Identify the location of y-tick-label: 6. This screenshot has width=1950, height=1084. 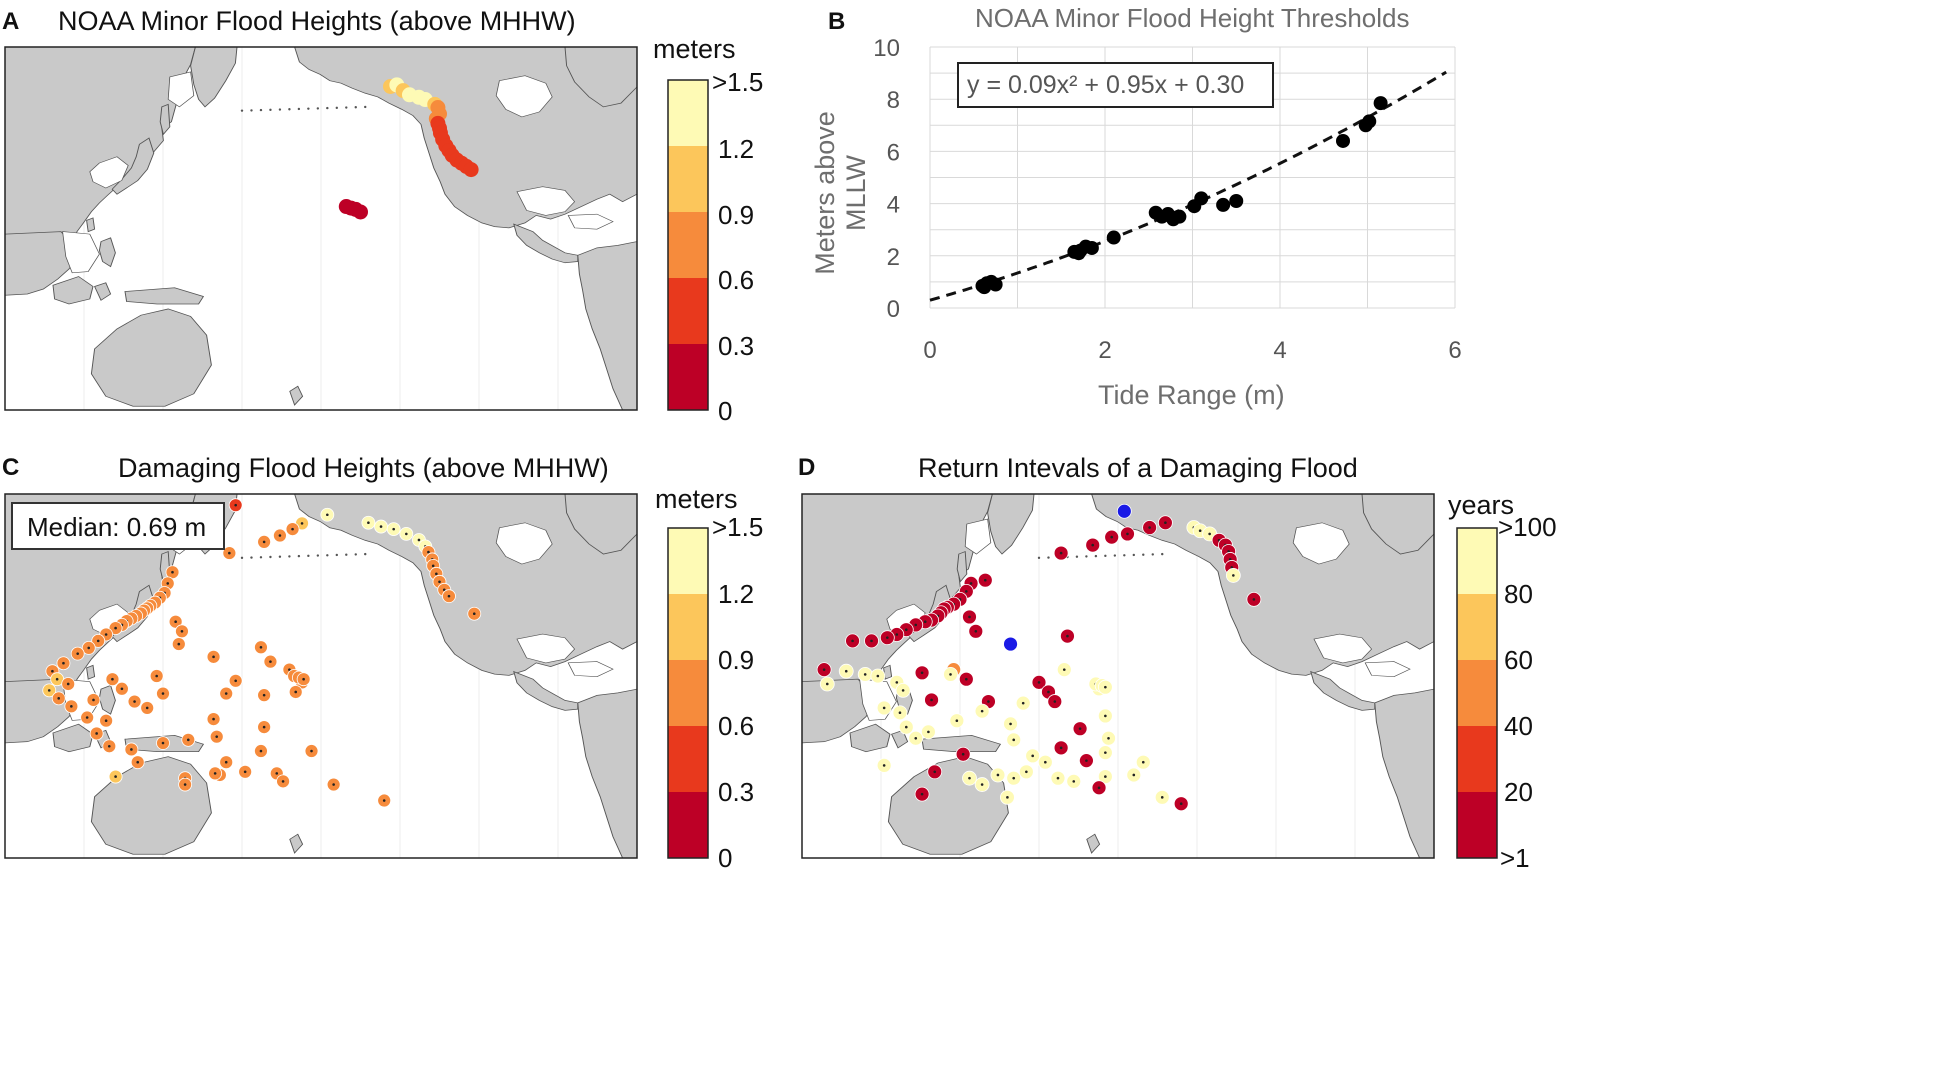
(893, 152).